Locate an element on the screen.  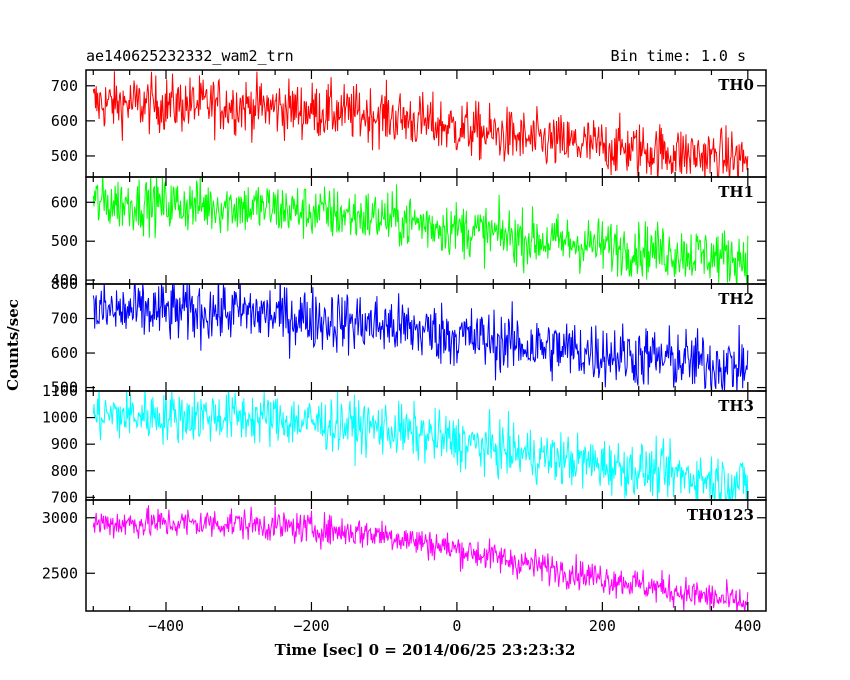
y-tick-label: 1100 is located at coordinates (60, 391).